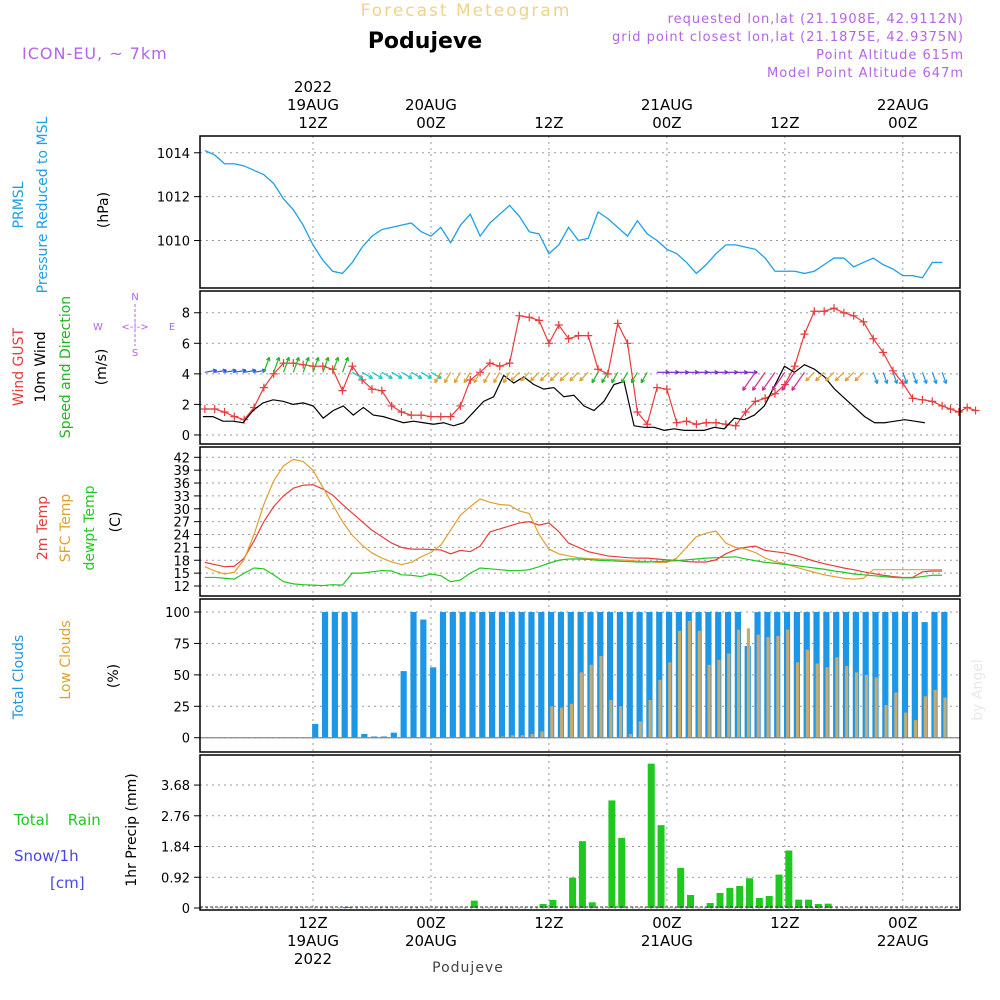 The height and width of the screenshot is (1000, 1000). I want to click on requested-coords: requested lon,lat (21.1908E, 42.9112N), so click(816, 19).